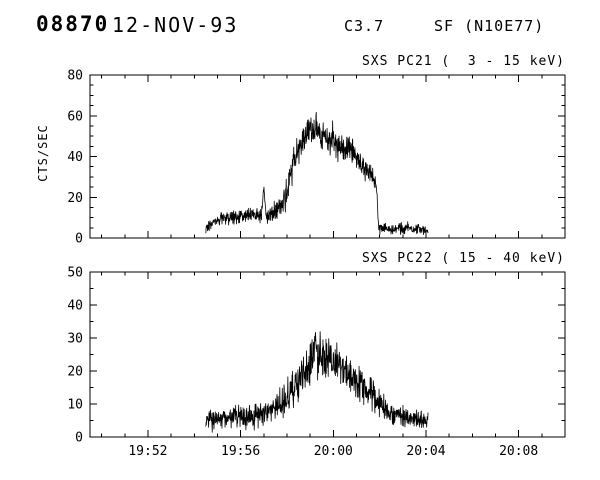 Image resolution: width=600 pixels, height=480 pixels. Describe the element at coordinates (333, 451) in the screenshot. I see `x-tick-label: 20:00` at that location.